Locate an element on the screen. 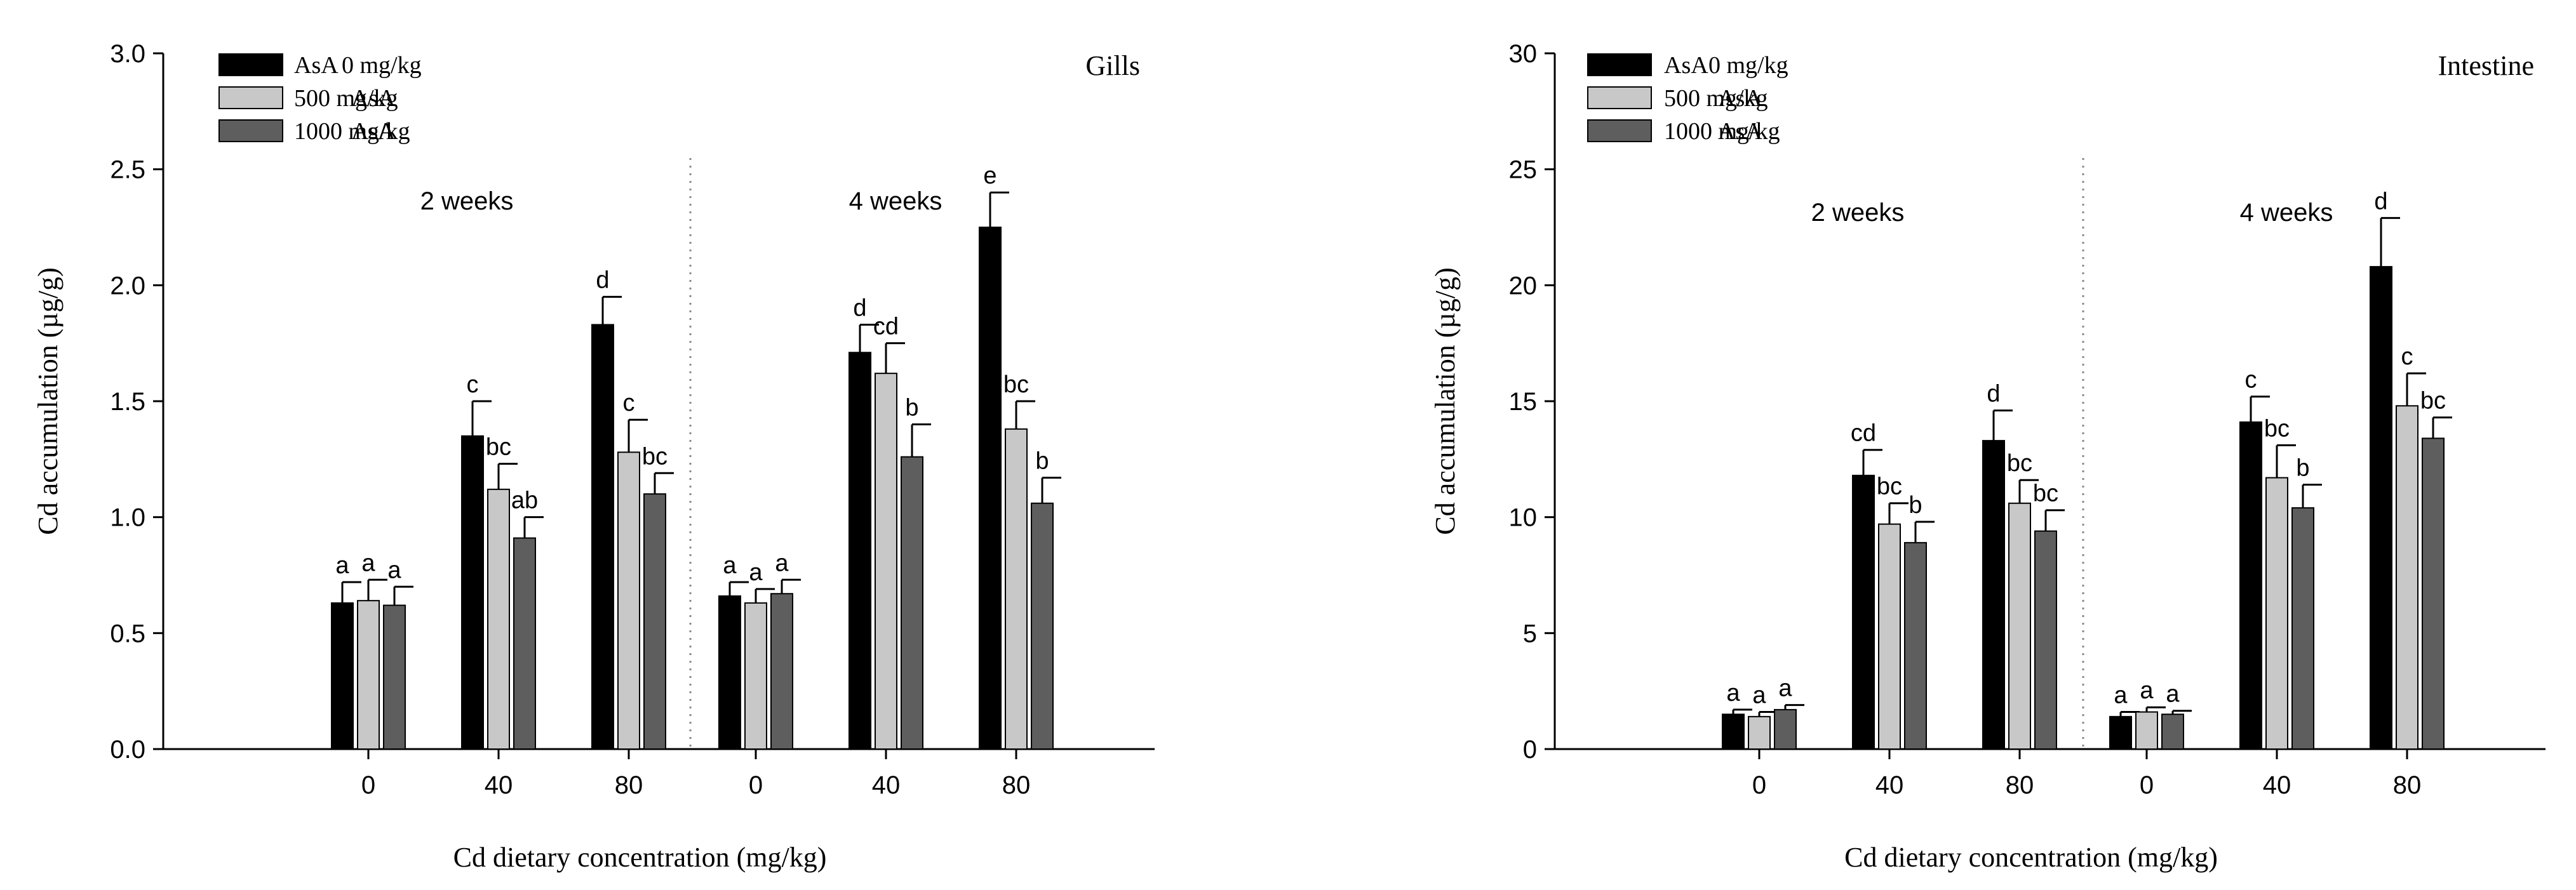 This screenshot has height=890, width=2576. y-tick-label: 25 is located at coordinates (1523, 170).